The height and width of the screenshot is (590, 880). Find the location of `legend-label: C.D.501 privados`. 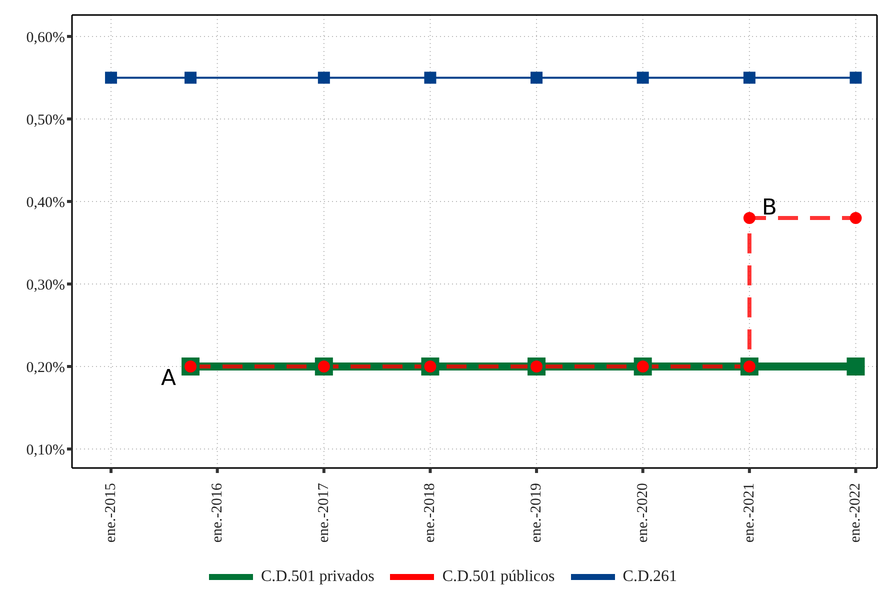

legend-label: C.D.501 privados is located at coordinates (317, 577).